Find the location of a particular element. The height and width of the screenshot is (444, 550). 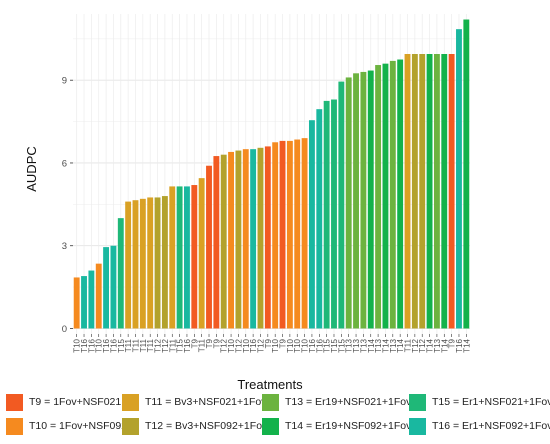

legend-item: T14 = Er19+NSF092+1Fov is located at coordinates (336, 426).